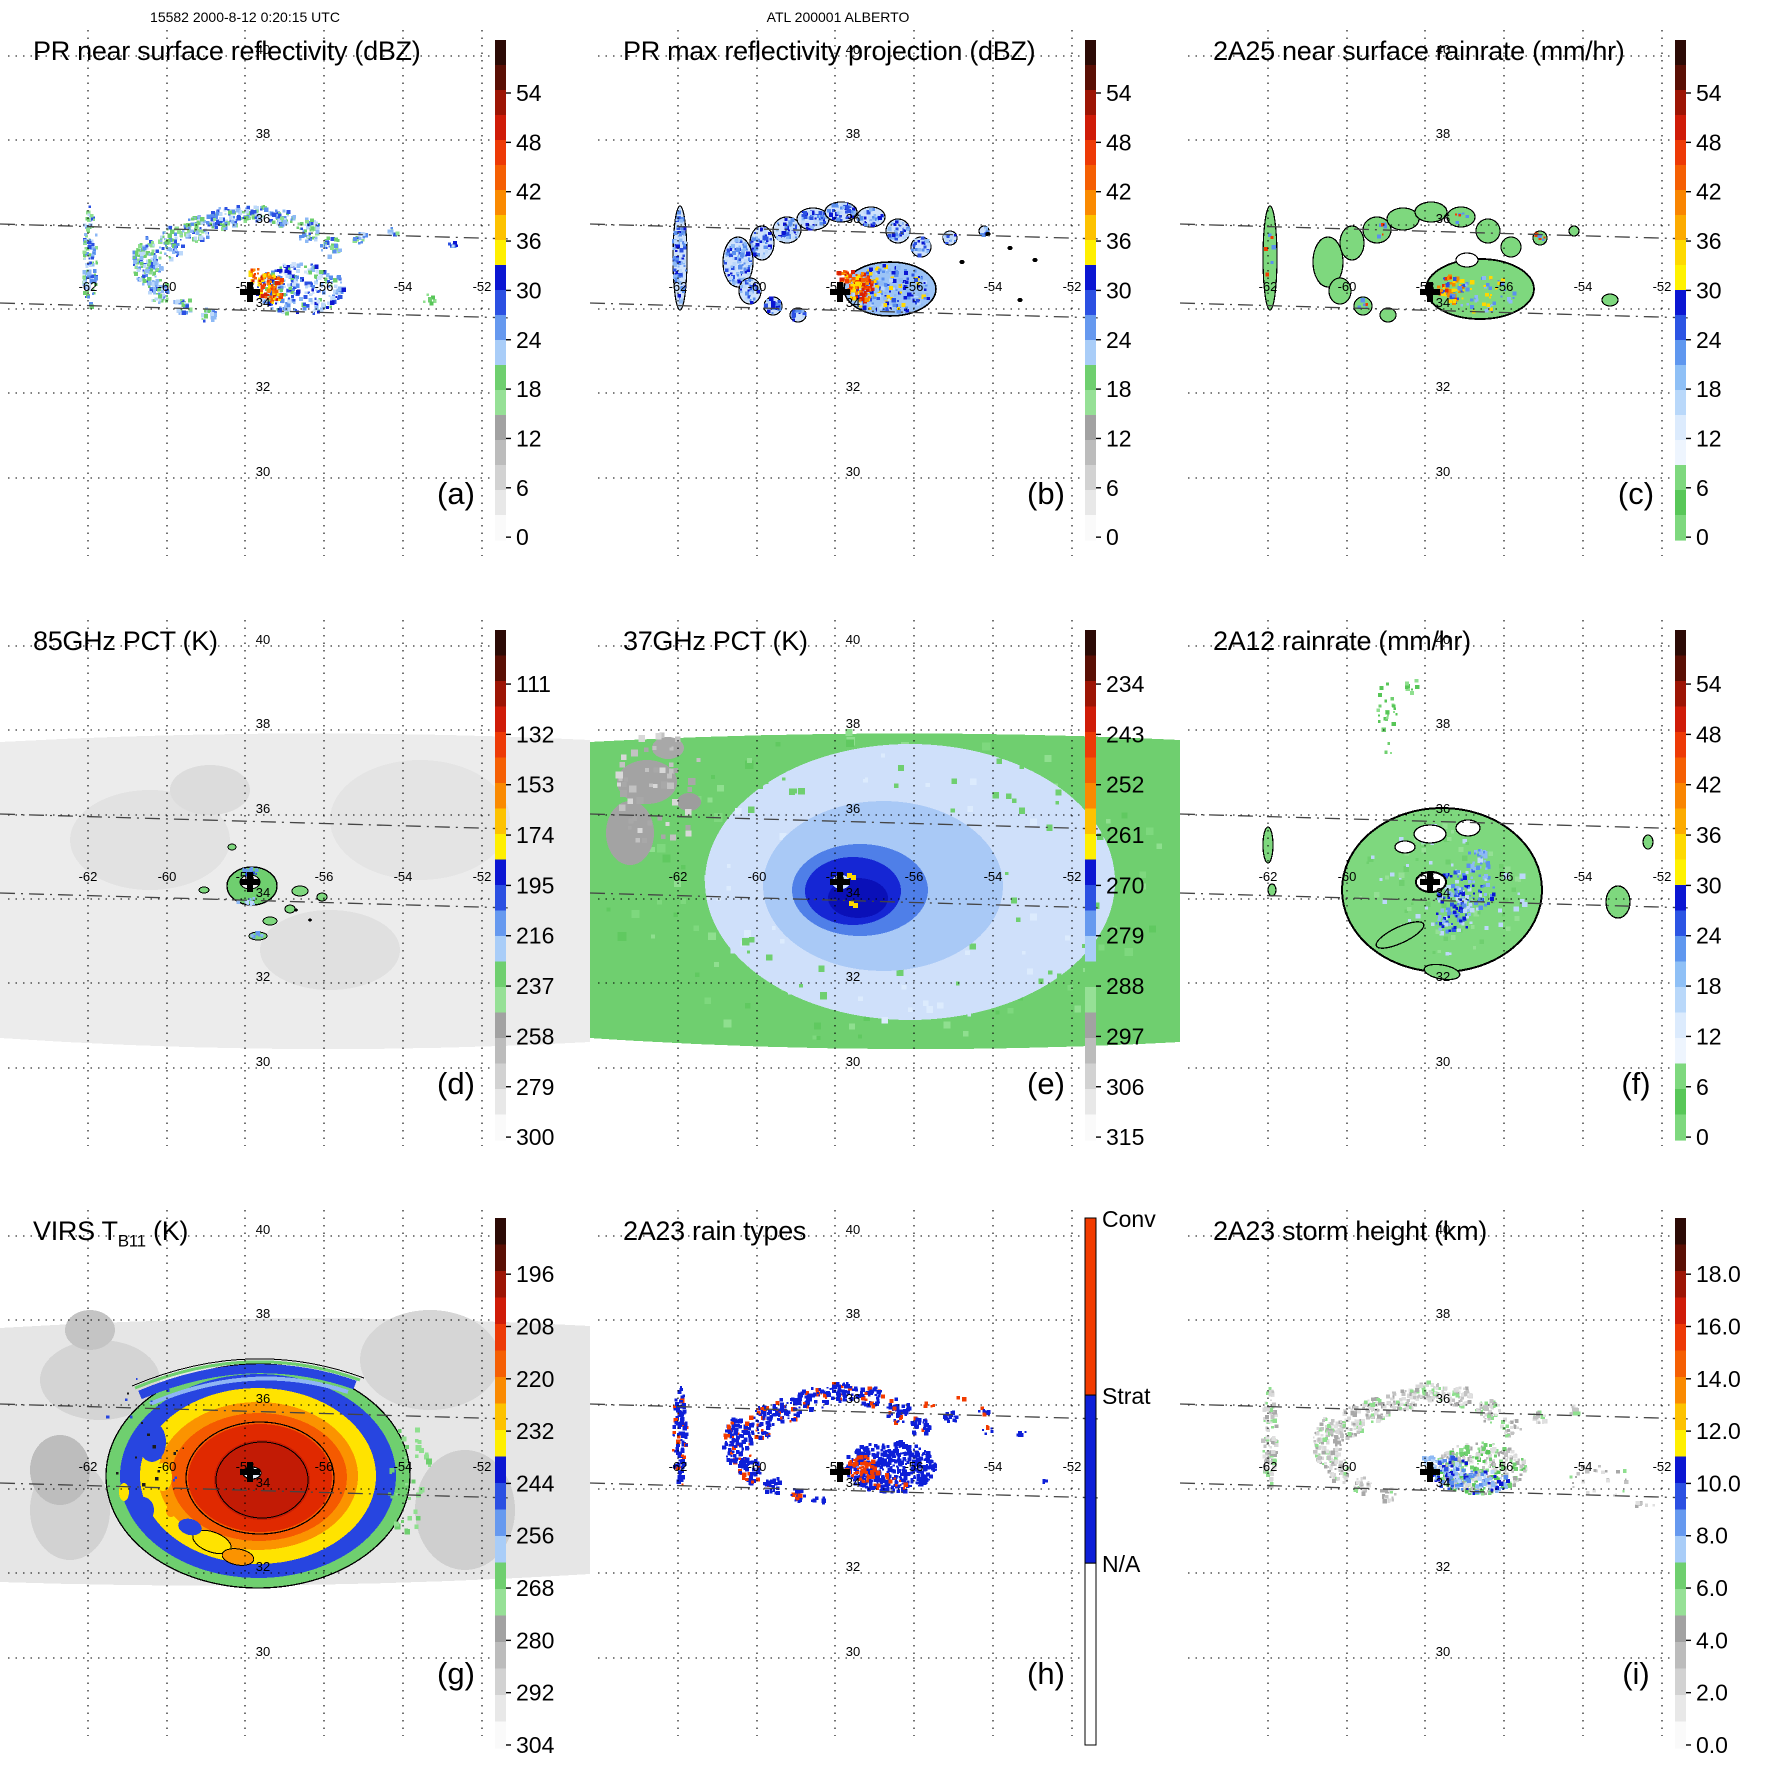  What do you see at coordinates (1119, 340) in the screenshot?
I see `colorbar-tick-label: 24` at bounding box center [1119, 340].